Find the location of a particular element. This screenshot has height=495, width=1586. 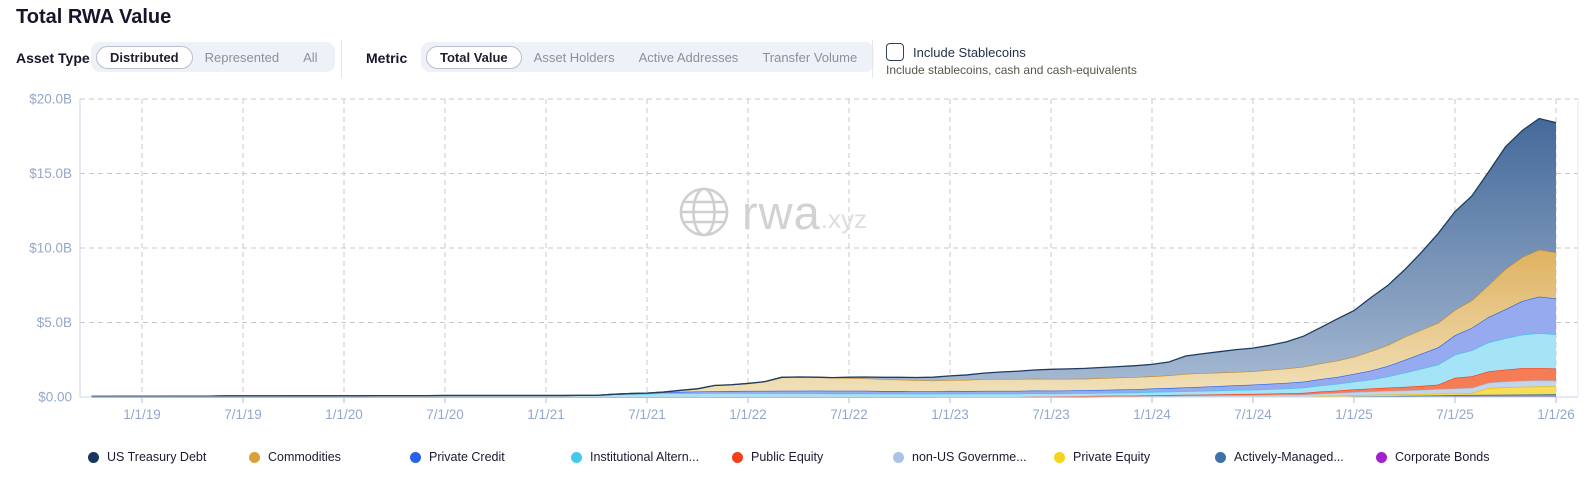

metric-option-transfer-volume: Transfer Volume is located at coordinates (810, 57).